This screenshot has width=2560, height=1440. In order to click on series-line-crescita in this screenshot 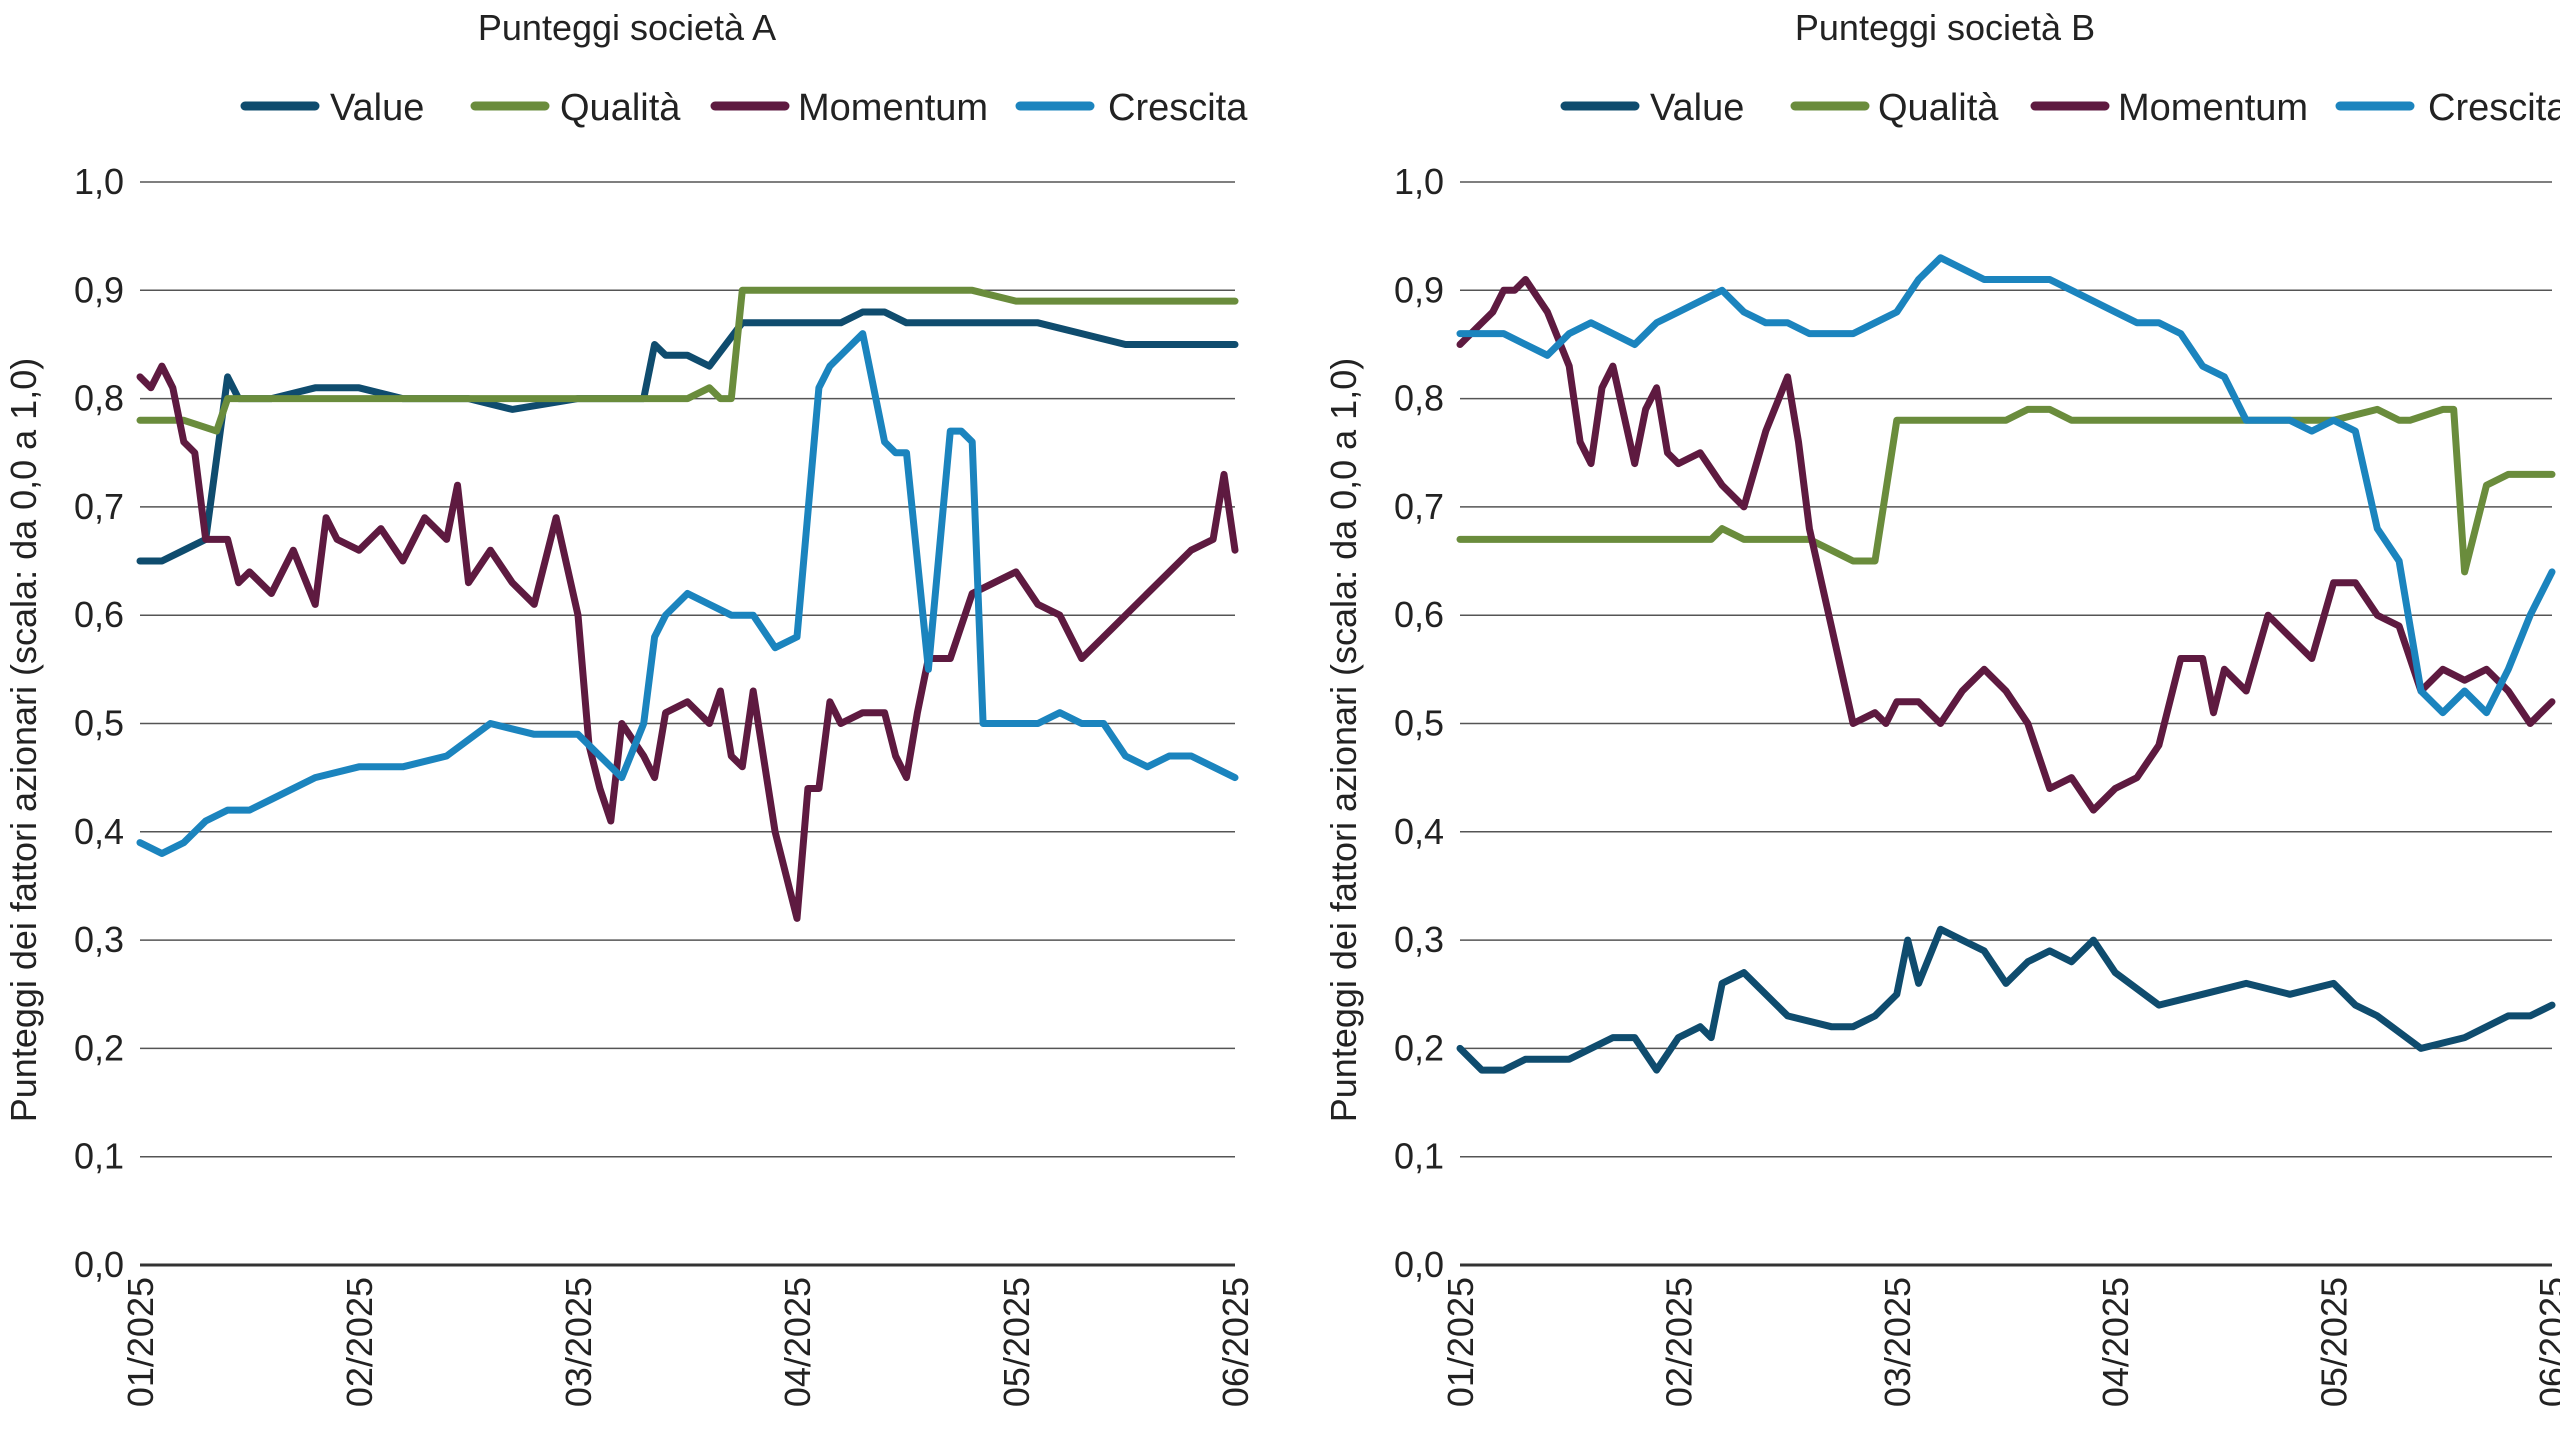, I will do `click(2006, 485)`.